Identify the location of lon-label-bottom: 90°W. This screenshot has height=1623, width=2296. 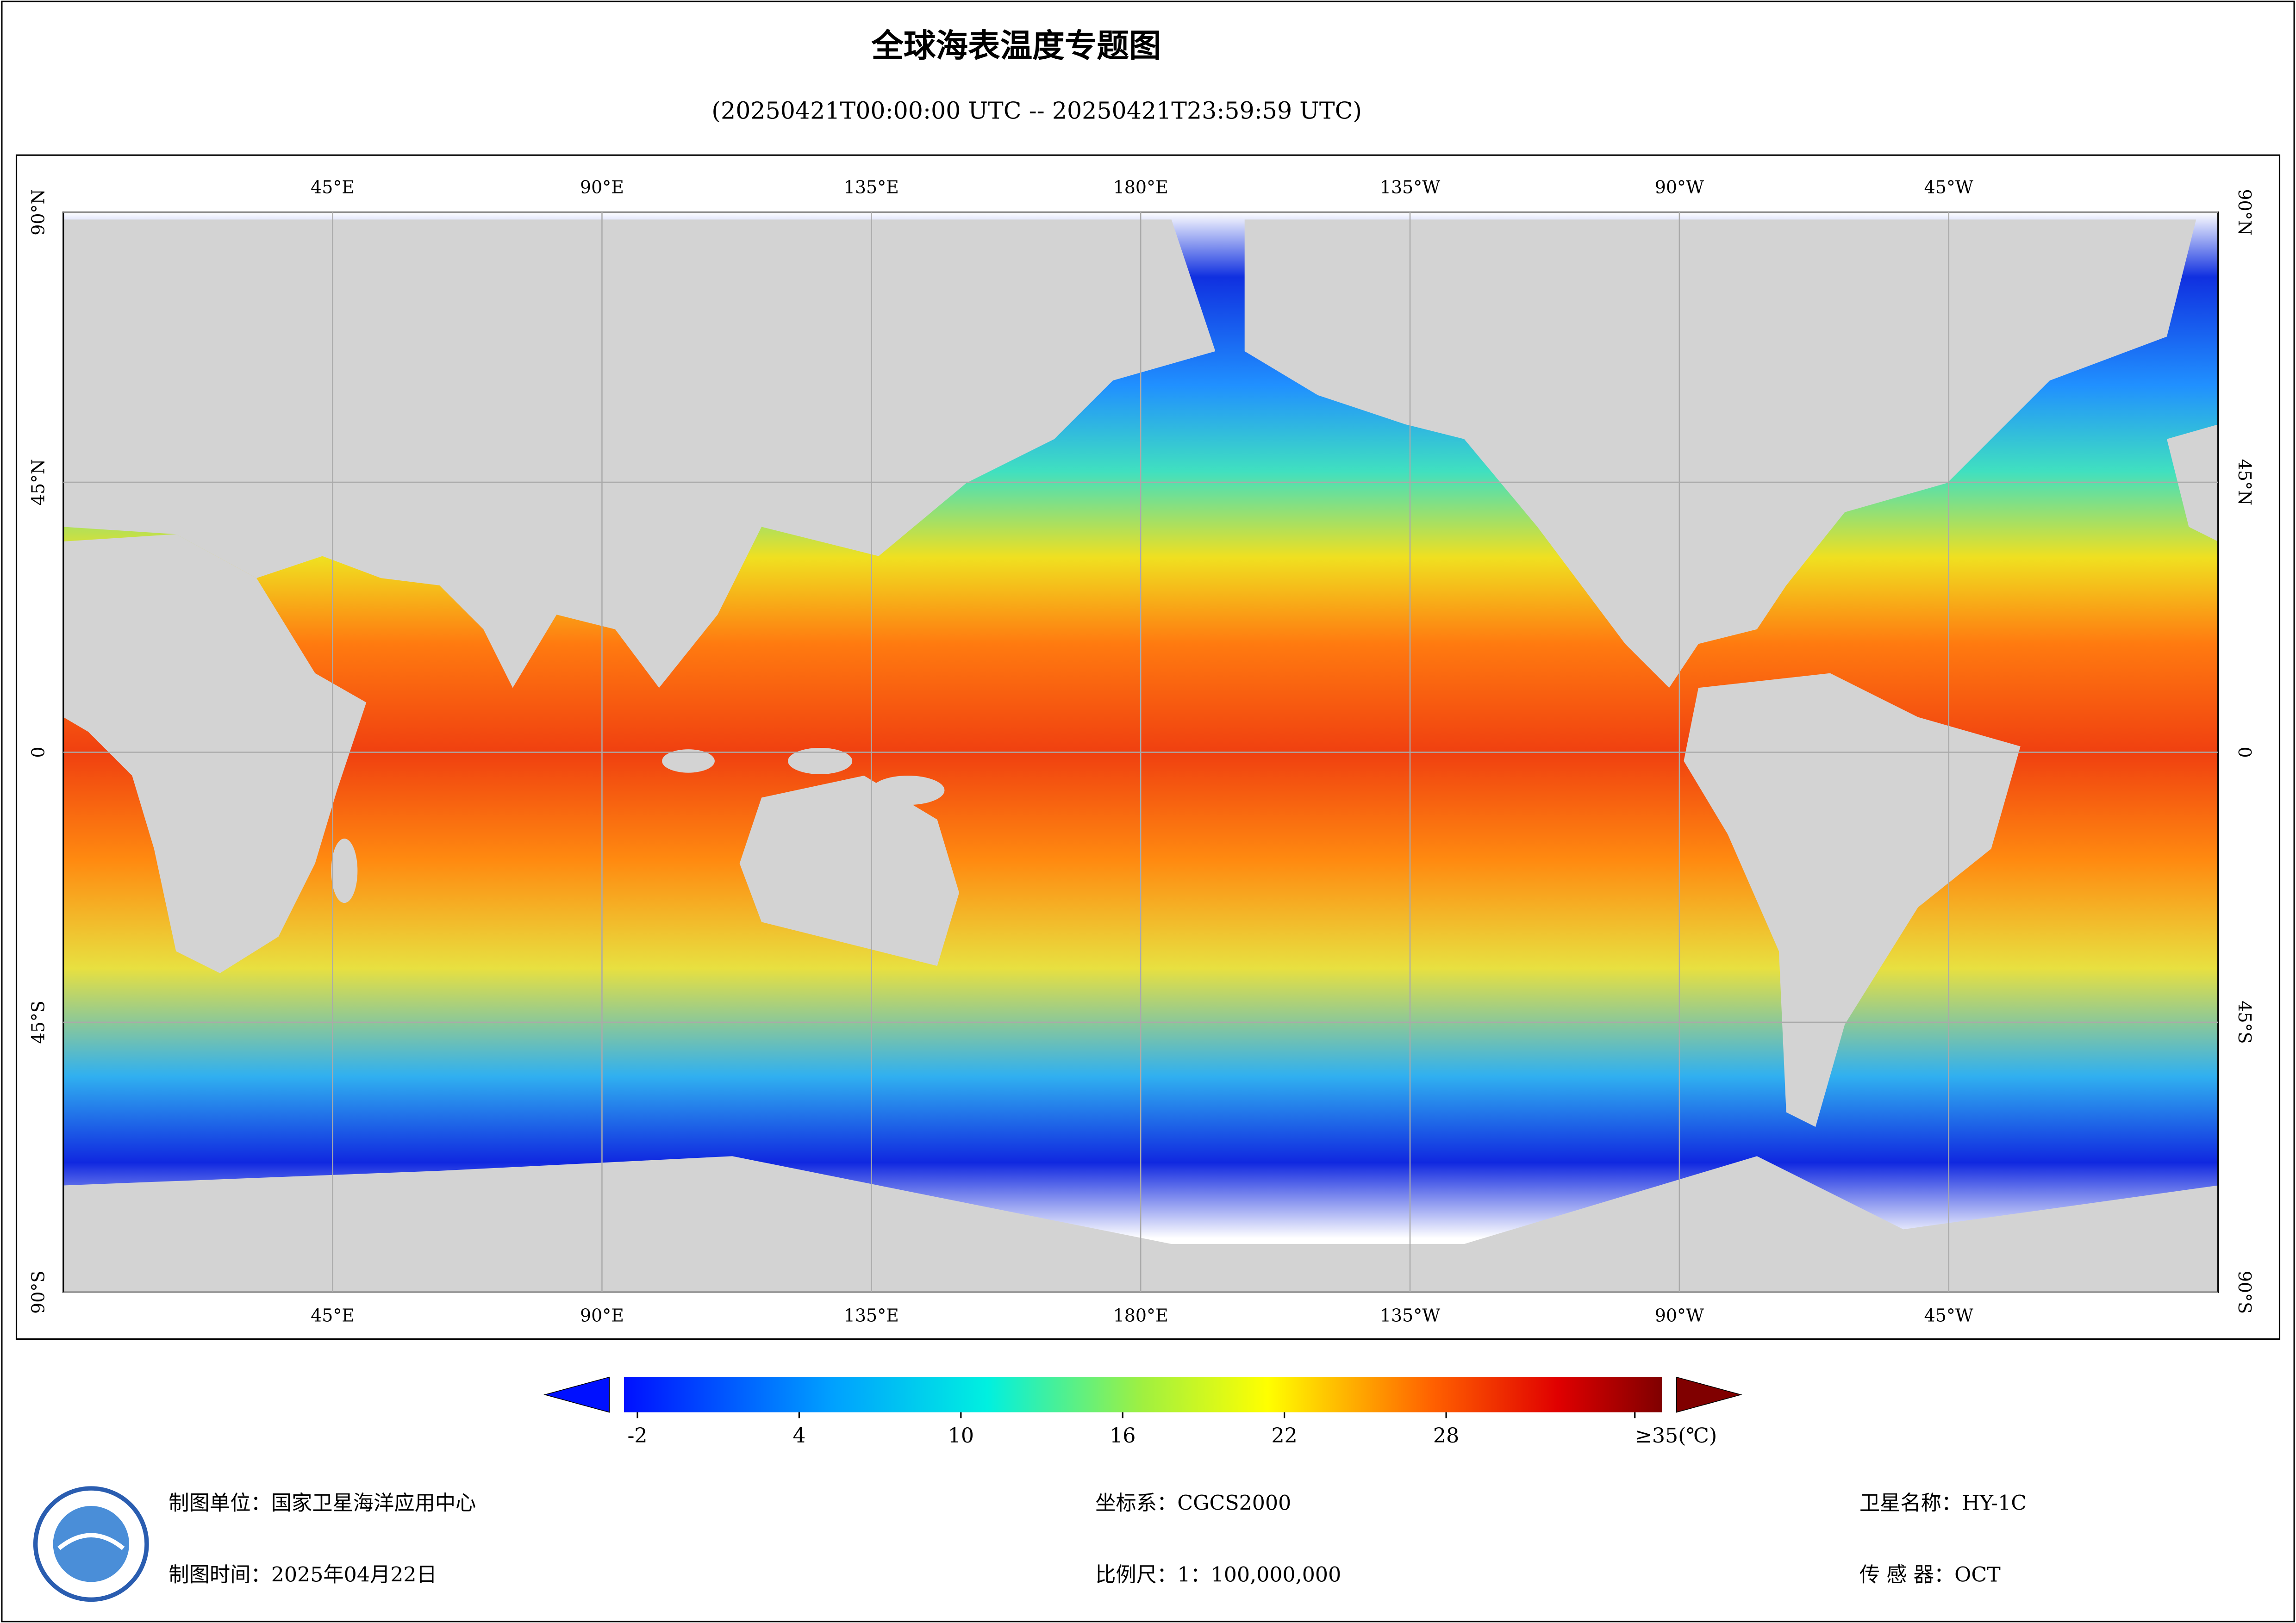
(1679, 1316).